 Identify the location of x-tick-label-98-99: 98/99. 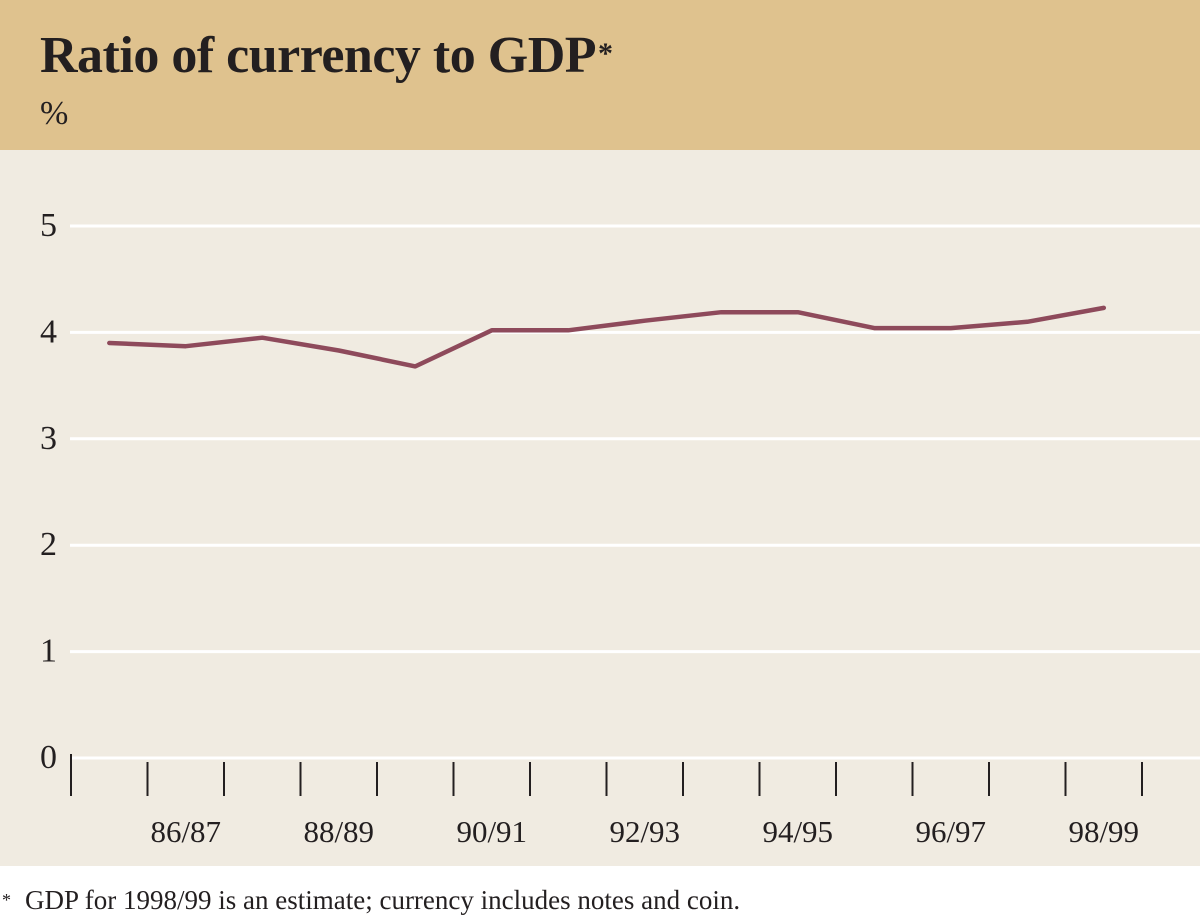
(1103, 831).